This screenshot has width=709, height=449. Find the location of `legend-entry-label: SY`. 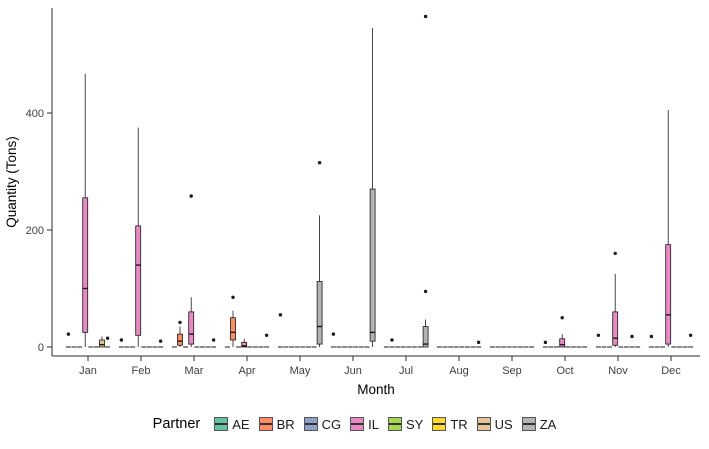

legend-entry-label: SY is located at coordinates (414, 424).